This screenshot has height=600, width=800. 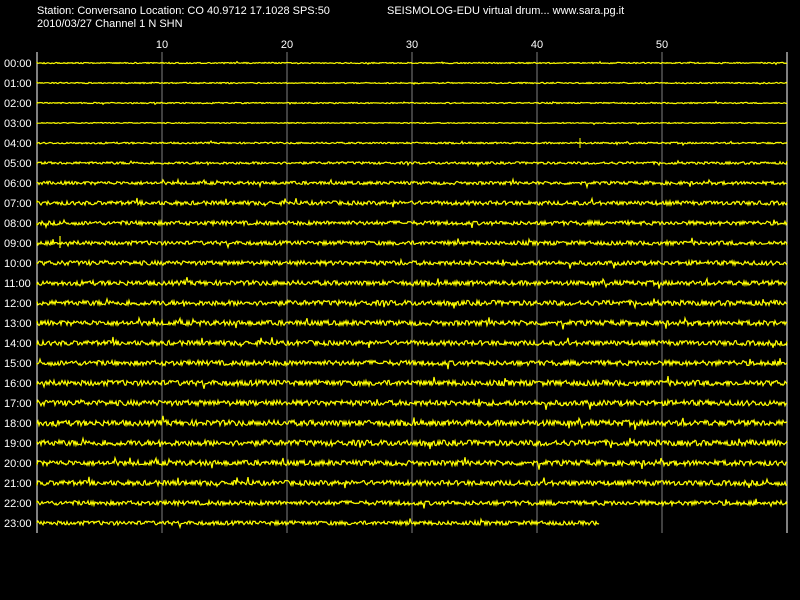 I want to click on hour-label: 02:00, so click(x=18, y=104).